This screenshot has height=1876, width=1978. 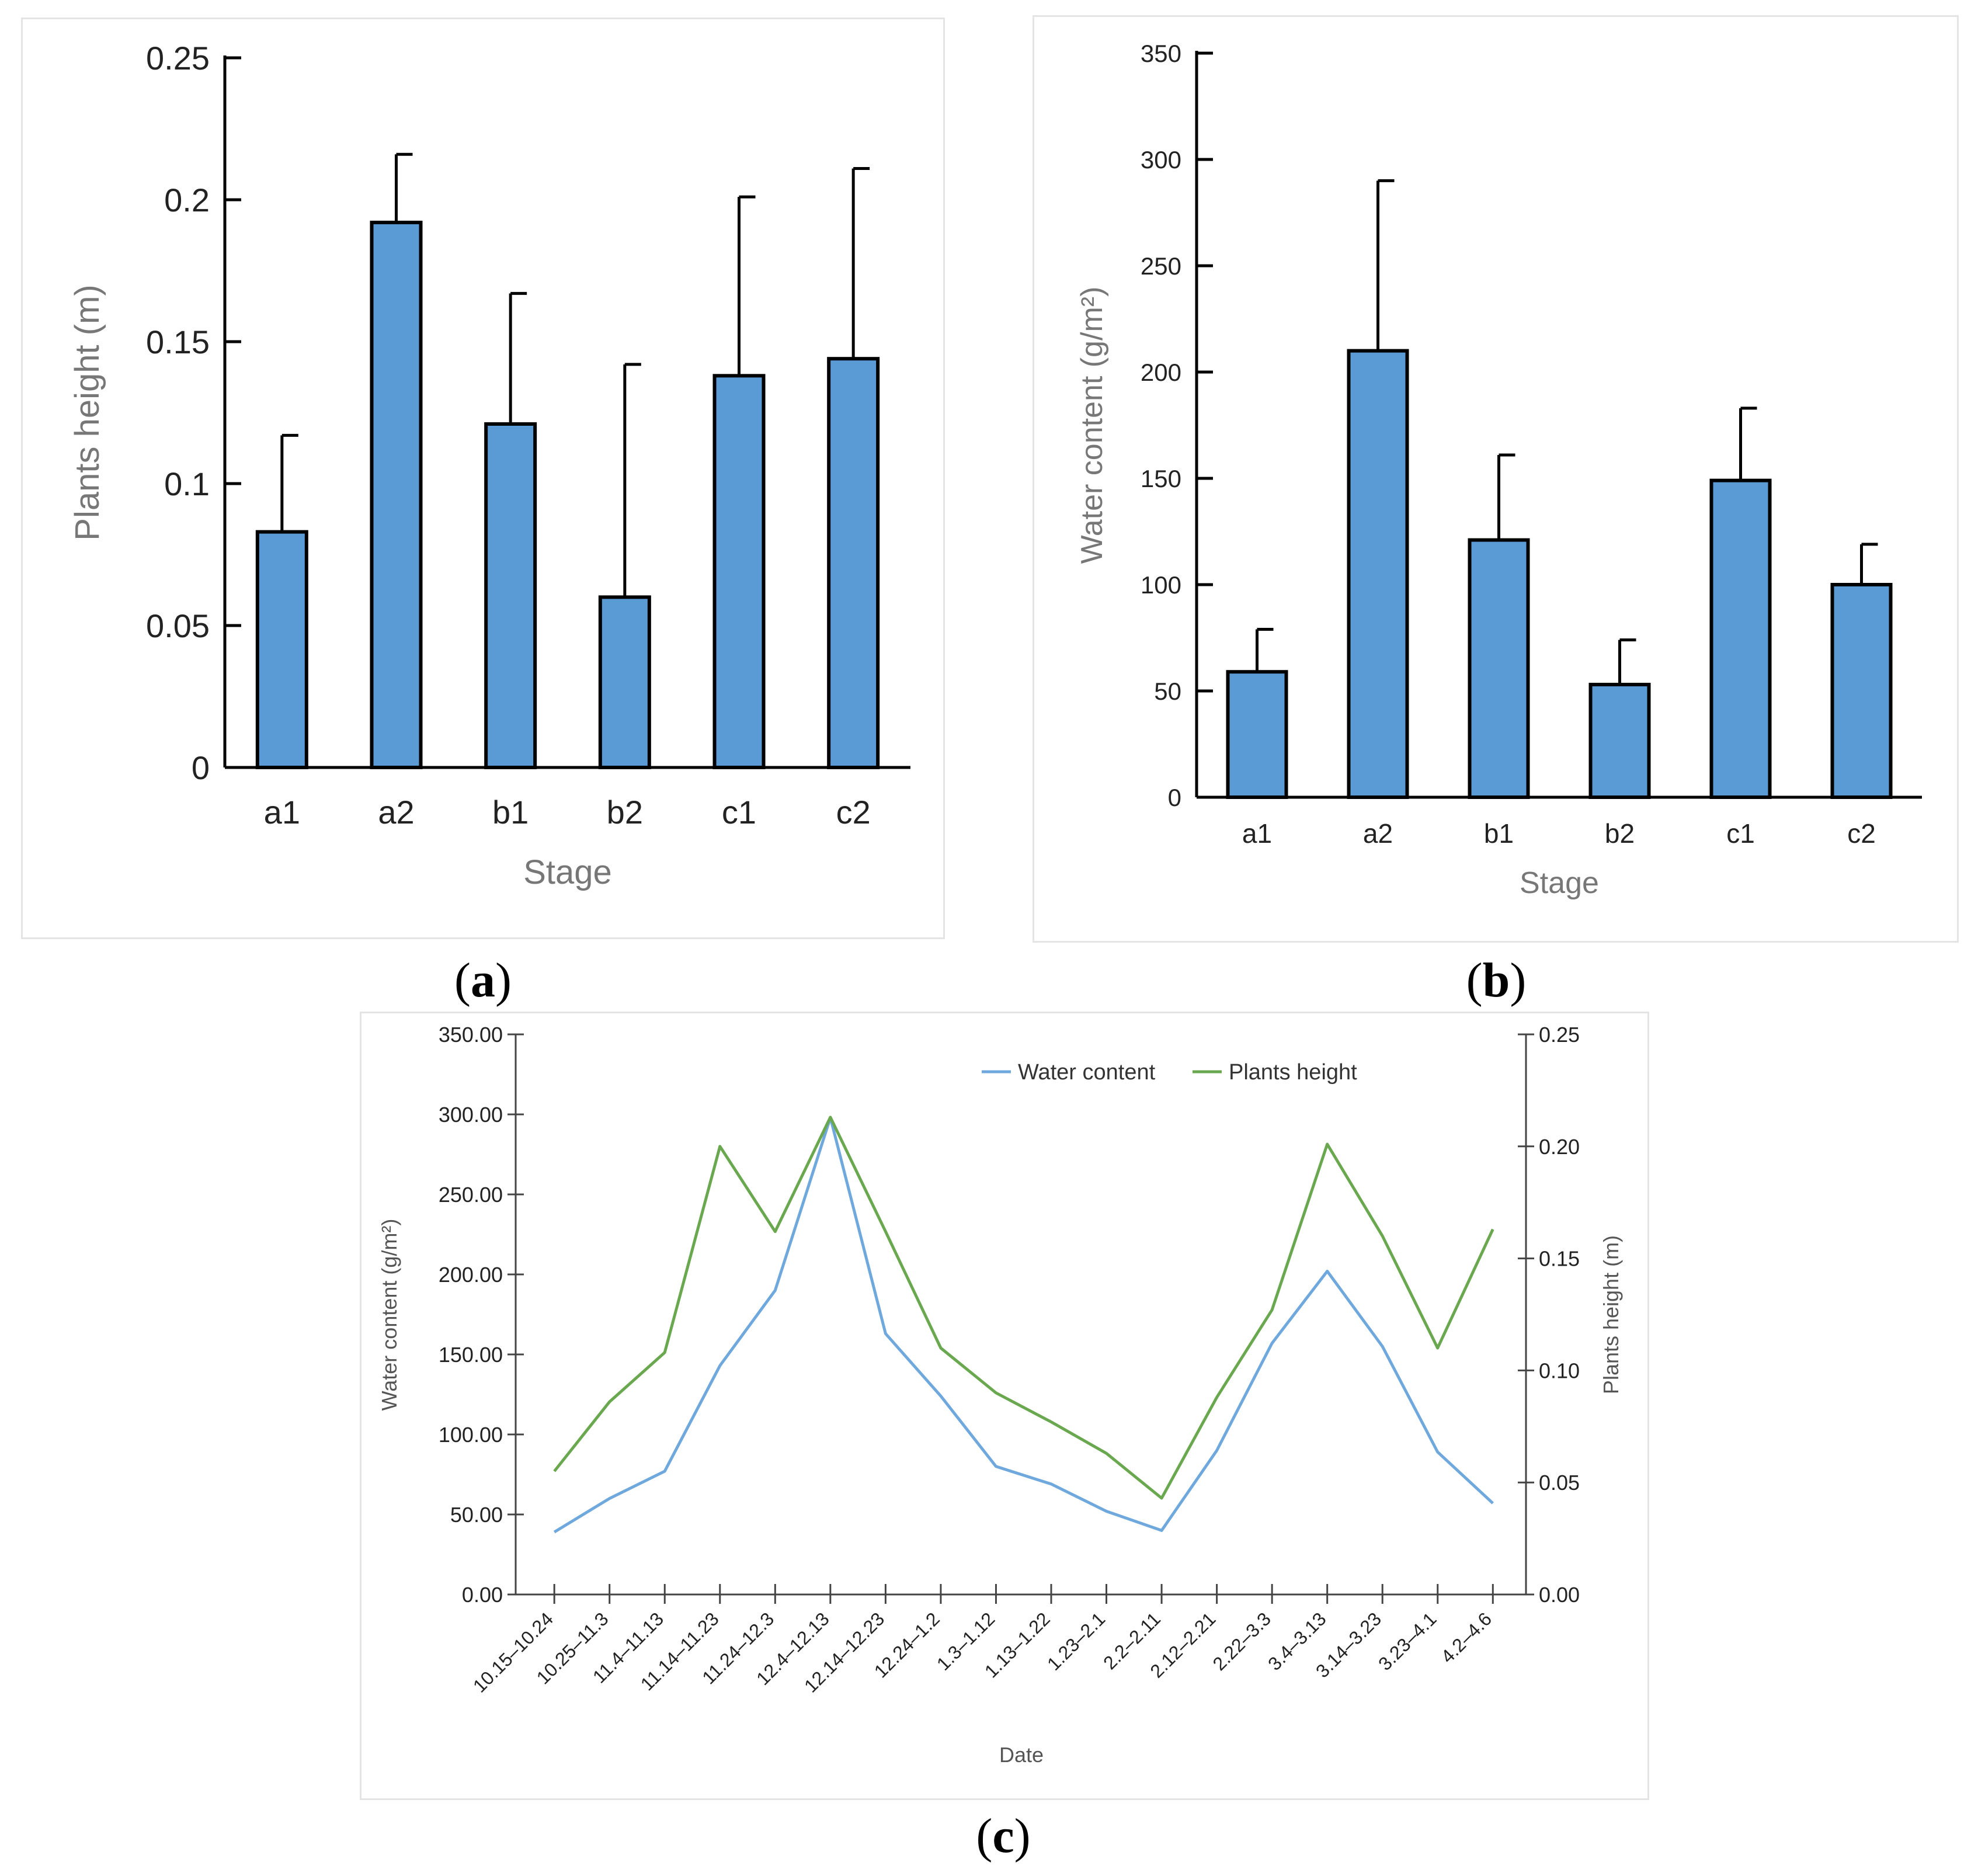 I want to click on left-y-tick-label: 150.00, so click(x=471, y=1355).